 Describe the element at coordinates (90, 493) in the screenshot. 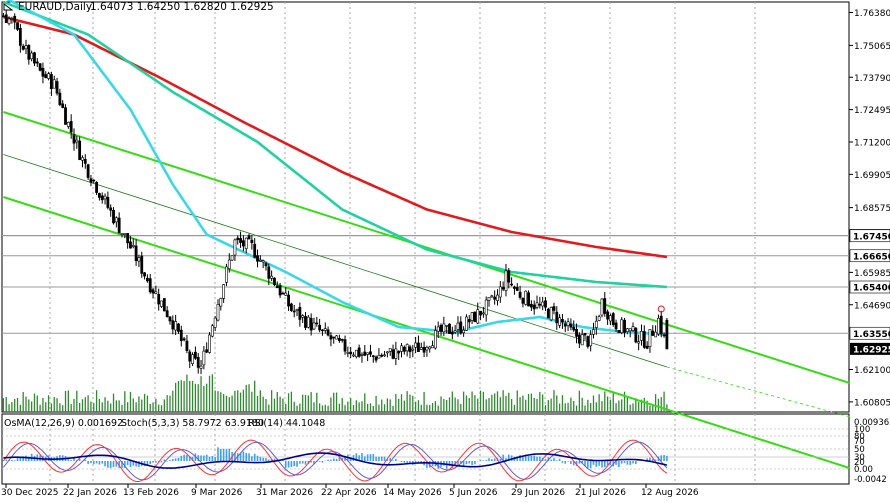

I see `x-tick-label: 22 Jan 2026` at that location.